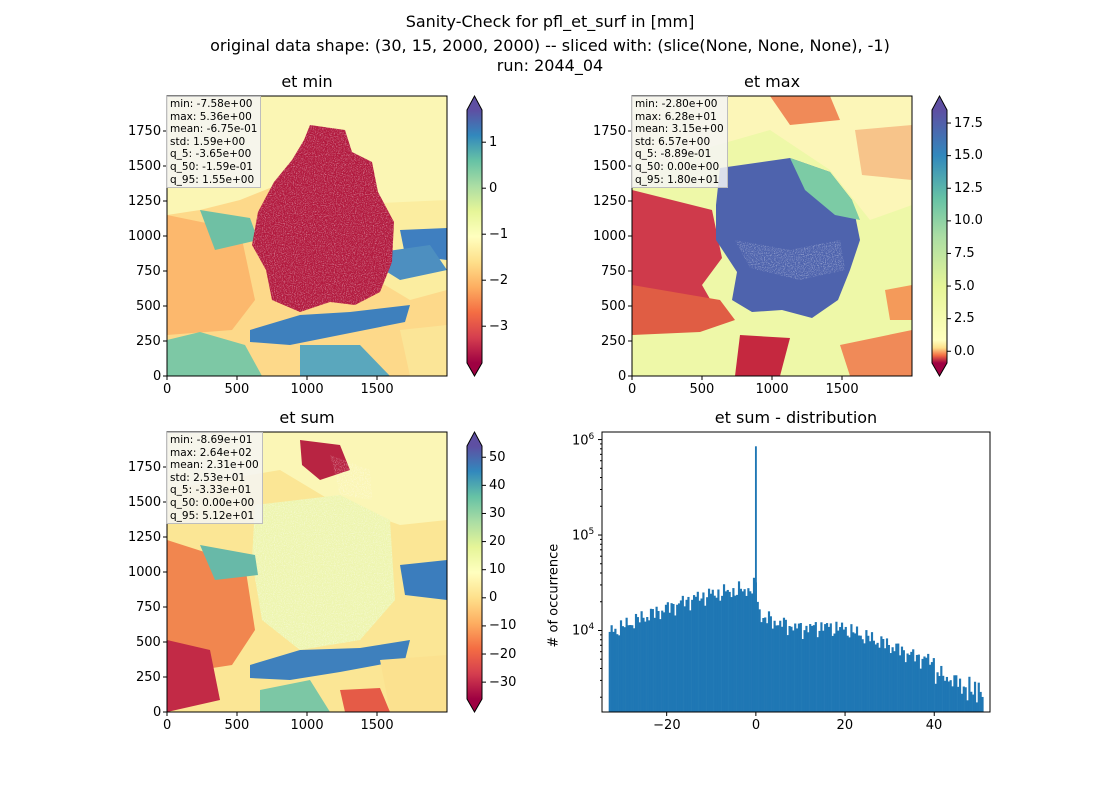 The width and height of the screenshot is (1100, 800). What do you see at coordinates (208, 141) in the screenshot?
I see `stat-line: std: 1.59e+00` at bounding box center [208, 141].